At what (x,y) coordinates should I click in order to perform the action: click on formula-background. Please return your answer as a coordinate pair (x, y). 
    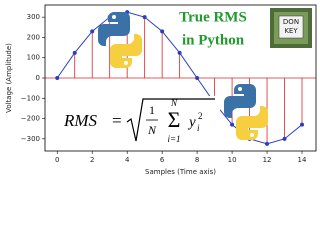
    Looking at the image, I should click on (140, 121).